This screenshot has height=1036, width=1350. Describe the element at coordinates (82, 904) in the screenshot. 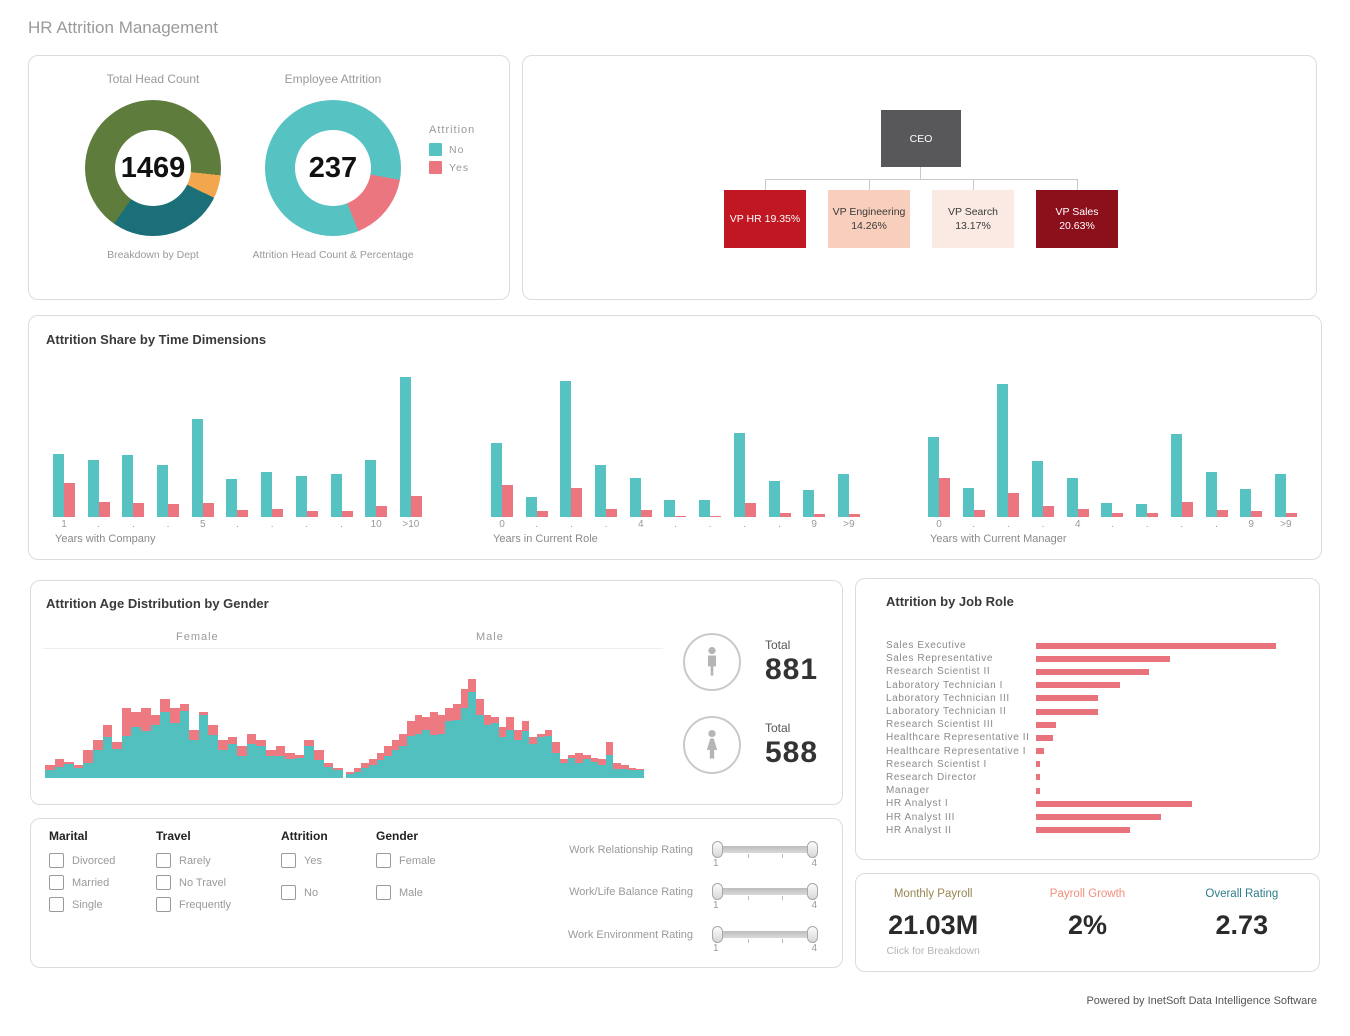

I see `checkbox-single: Single` at that location.